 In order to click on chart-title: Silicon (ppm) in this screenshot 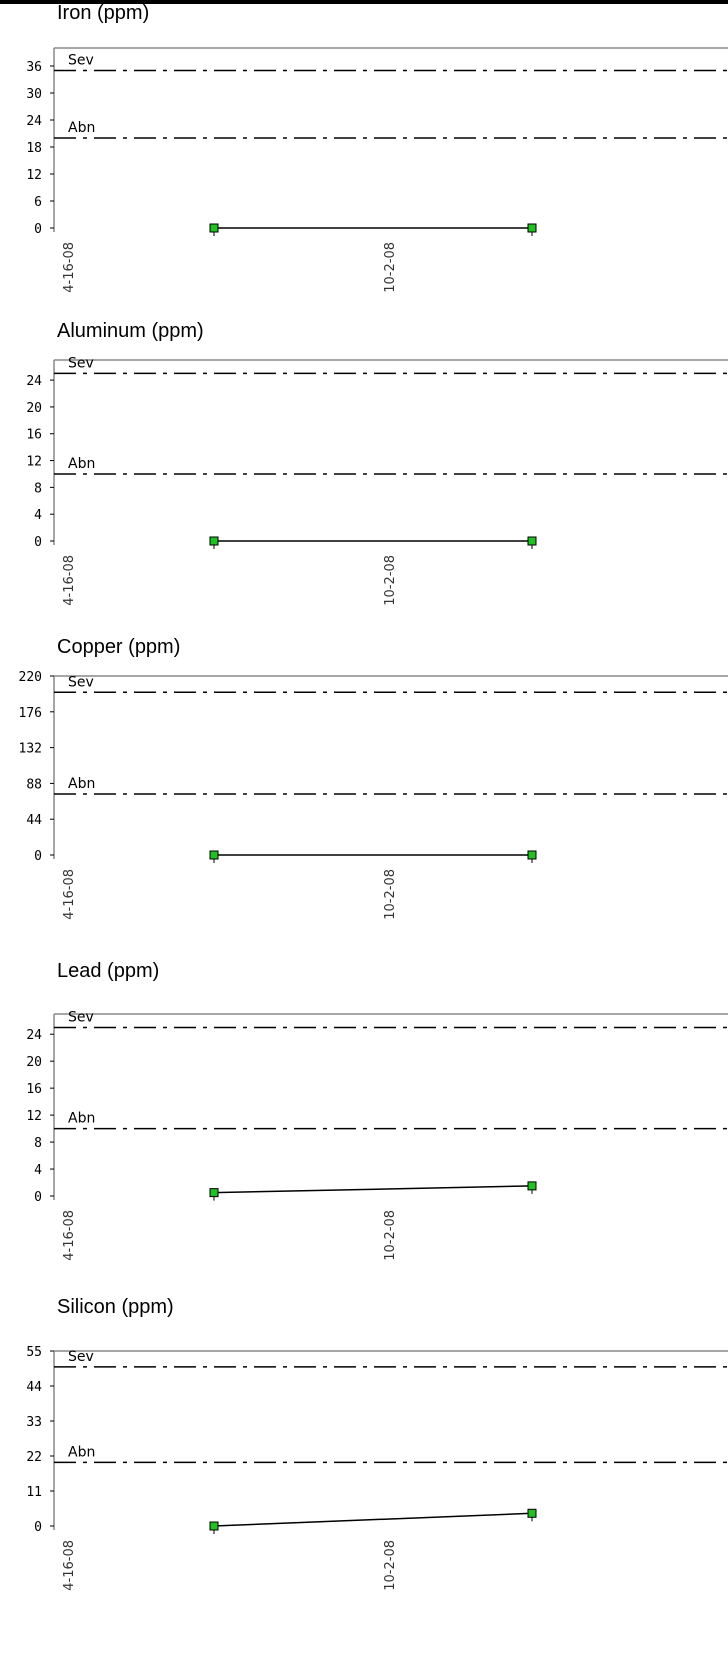, I will do `click(115, 1307)`.